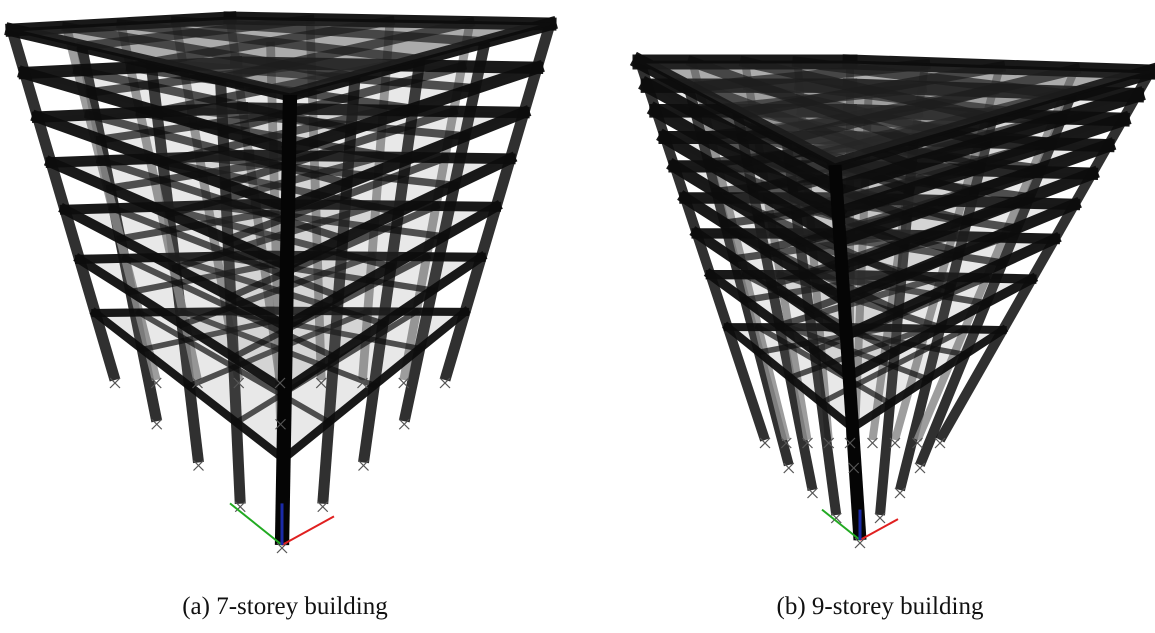 The image size is (1155, 633). I want to click on caption-b: (b) 9-storey building, so click(880, 606).